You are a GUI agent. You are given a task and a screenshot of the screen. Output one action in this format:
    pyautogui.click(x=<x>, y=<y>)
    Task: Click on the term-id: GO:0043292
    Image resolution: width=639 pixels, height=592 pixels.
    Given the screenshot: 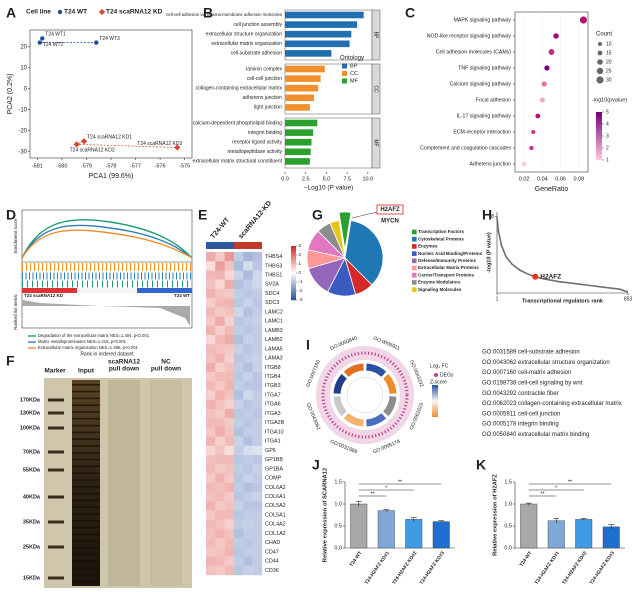 What is the action you would take?
    pyautogui.click(x=499, y=394)
    